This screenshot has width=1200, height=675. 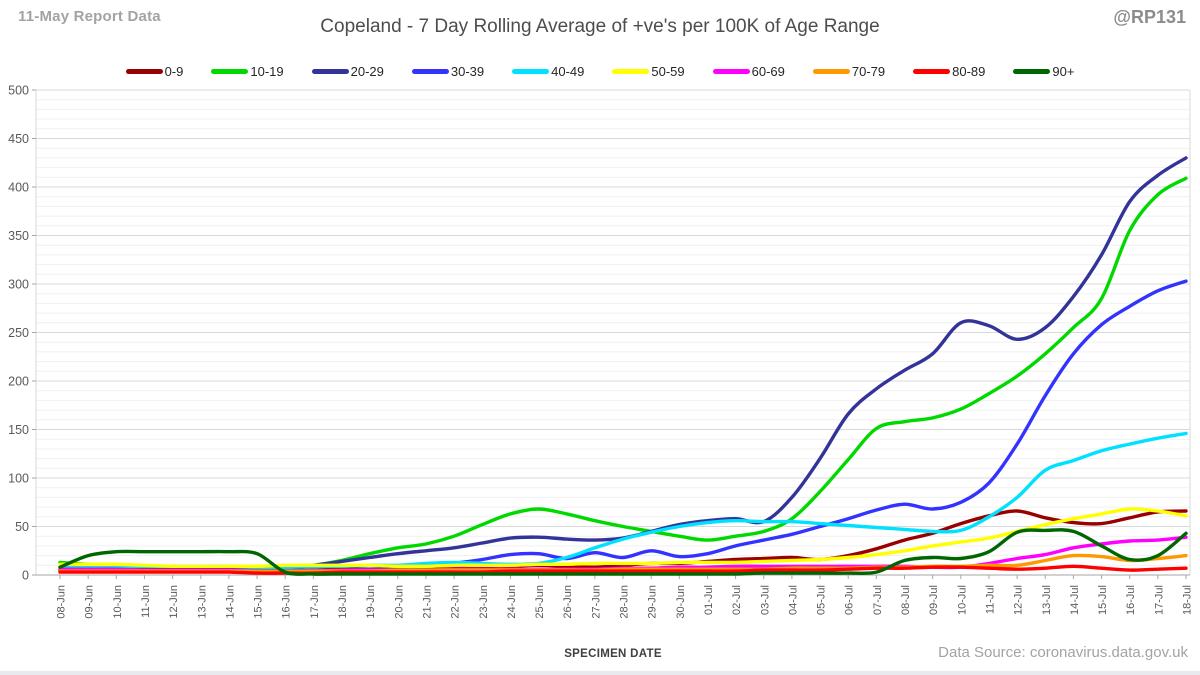 What do you see at coordinates (202, 602) in the screenshot?
I see `x-tick-label: 13-Jun` at bounding box center [202, 602].